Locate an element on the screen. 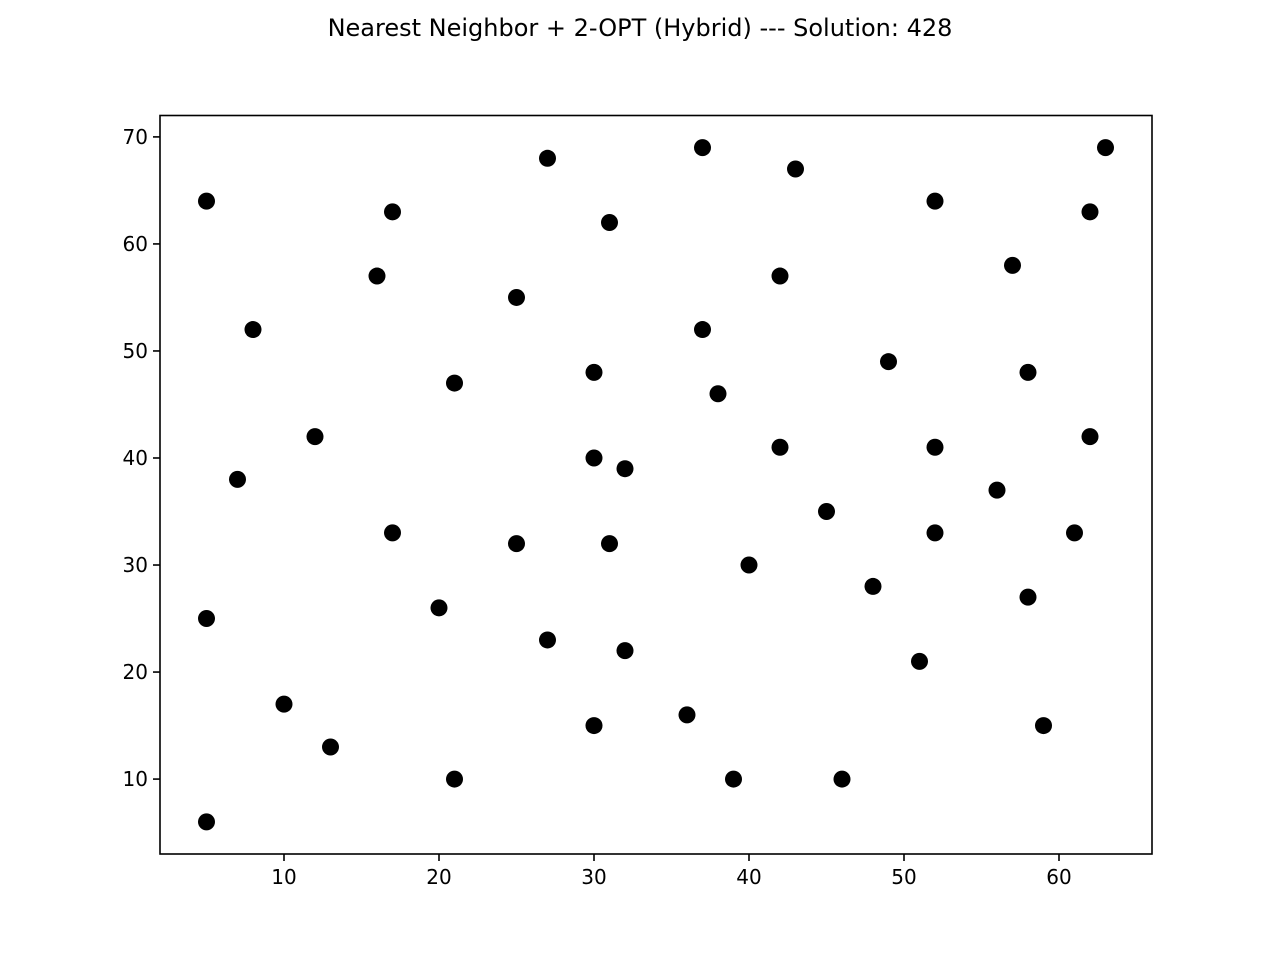 This screenshot has height=960, width=1280. y-axis: 10 20 30 40 50 60 70 is located at coordinates (141, 458).